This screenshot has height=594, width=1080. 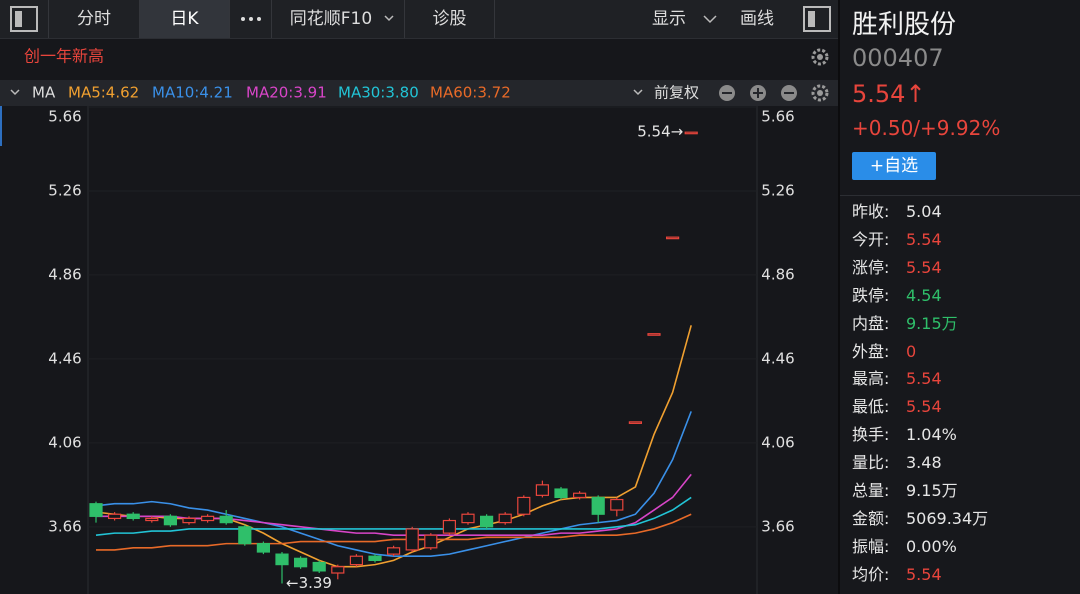 What do you see at coordinates (871, 435) in the screenshot?
I see `quote-label: 换手:` at bounding box center [871, 435].